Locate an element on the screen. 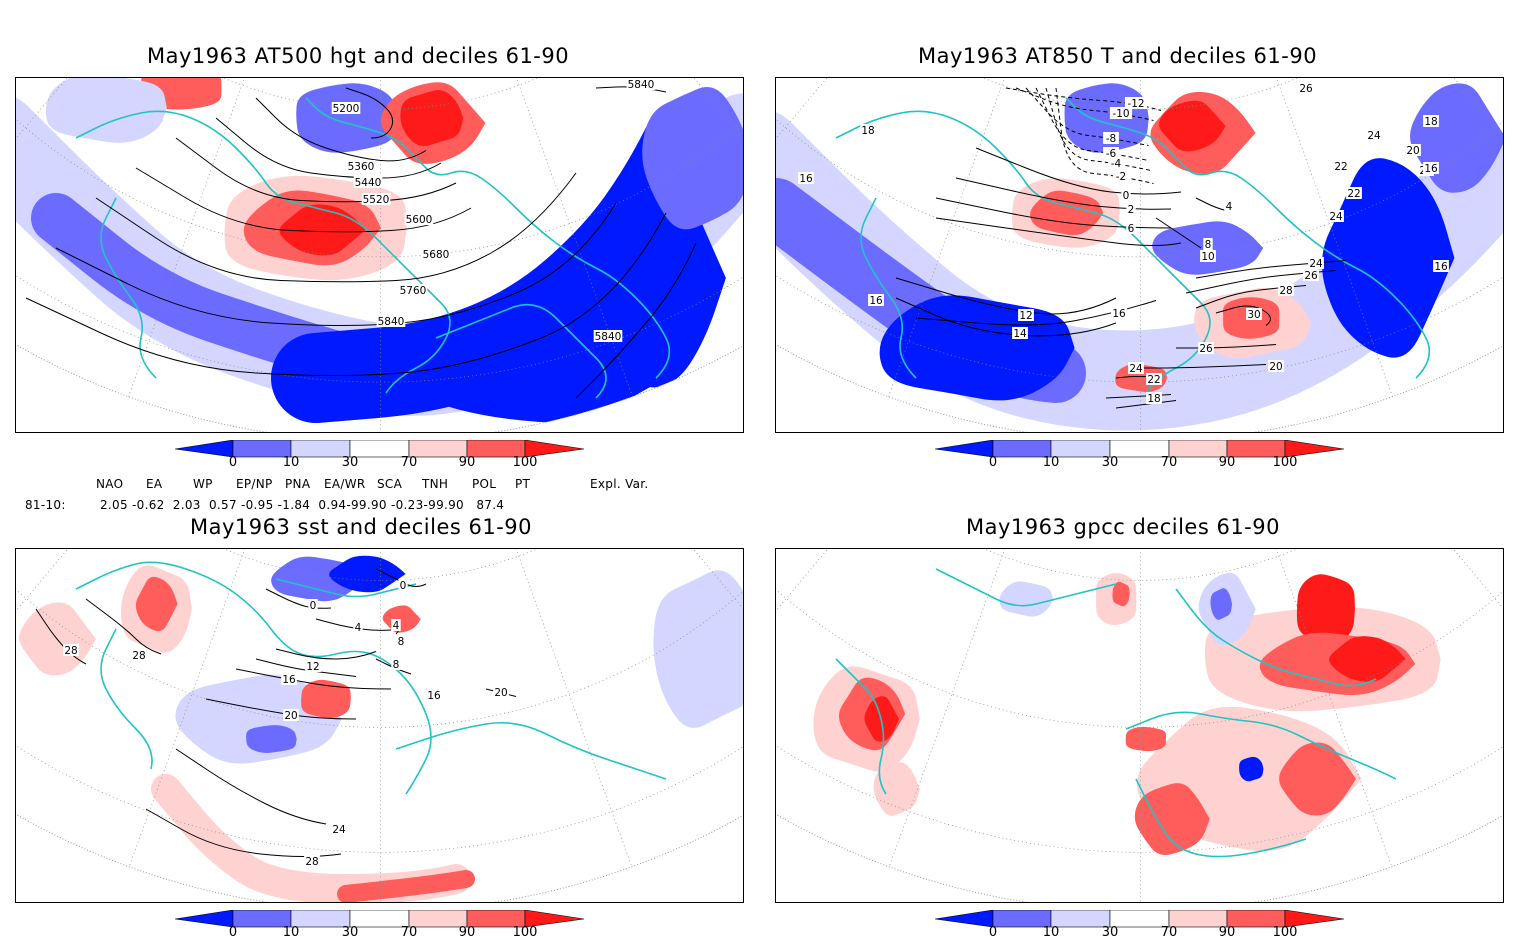 Image resolution: width=1520 pixels, height=940 pixels. contour-label: 22 is located at coordinates (1340, 167).